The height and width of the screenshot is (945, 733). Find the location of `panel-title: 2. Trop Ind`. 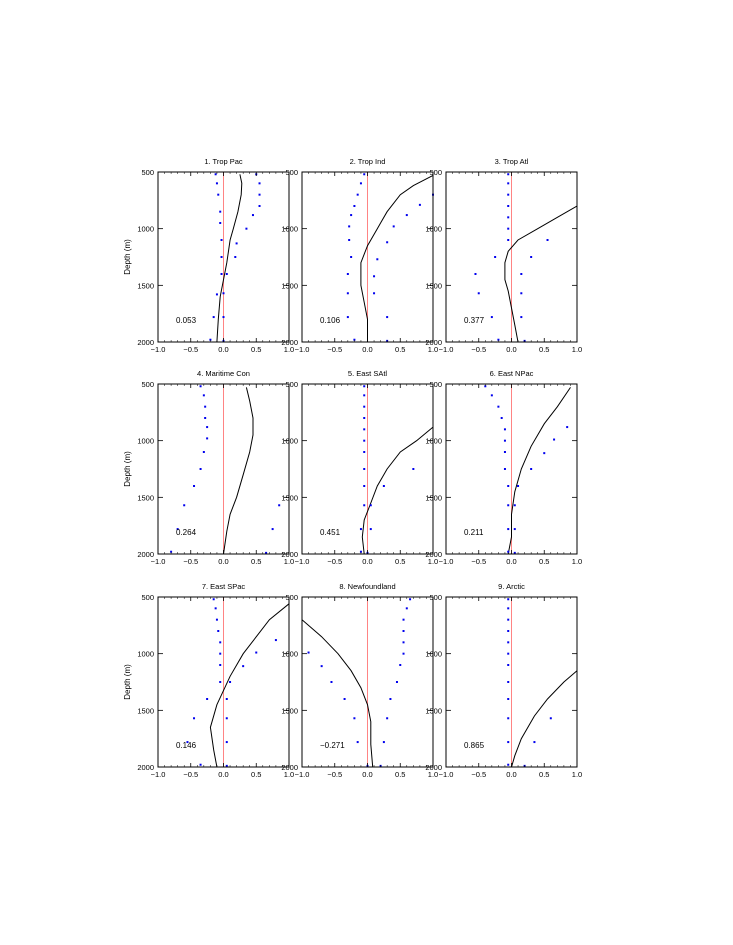

panel-title: 2. Trop Ind is located at coordinates (368, 161).